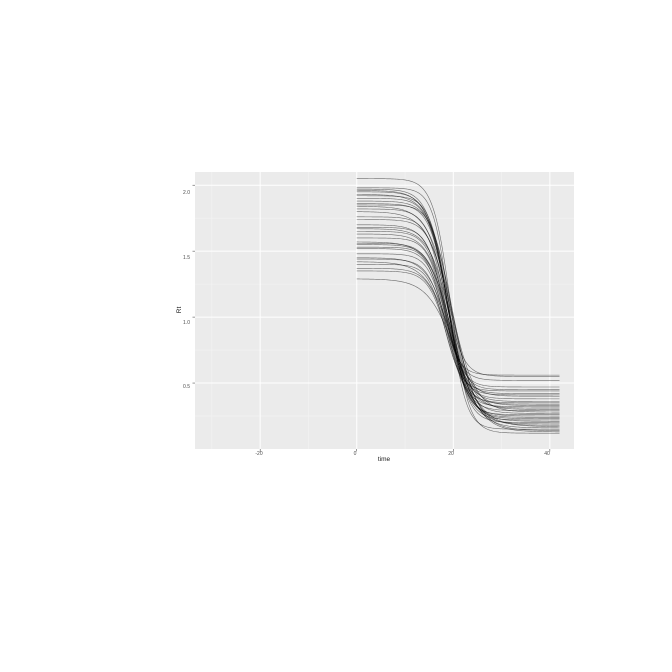 This screenshot has width=672, height=672. Describe the element at coordinates (384, 459) in the screenshot. I see `x-axis-title: time` at that location.